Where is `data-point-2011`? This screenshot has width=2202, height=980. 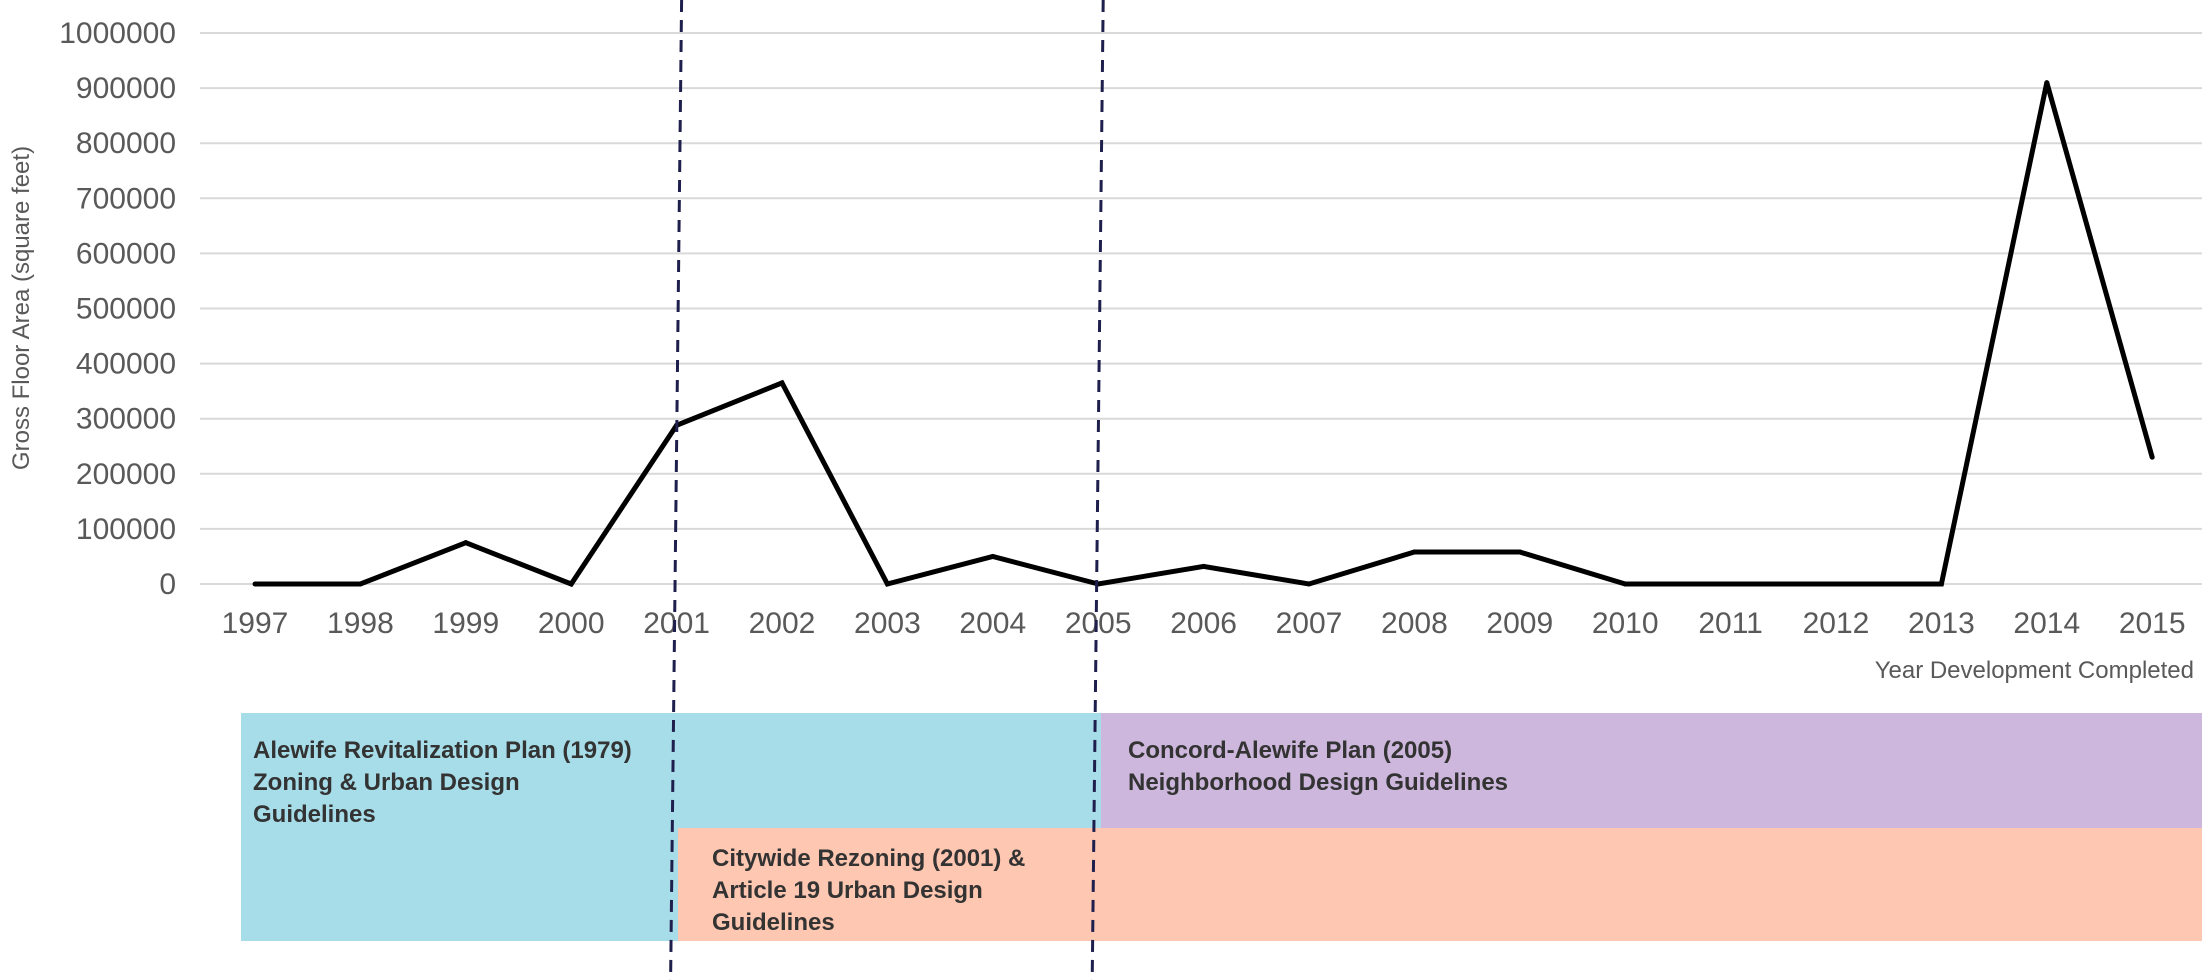
data-point-2011 is located at coordinates (1731, 584).